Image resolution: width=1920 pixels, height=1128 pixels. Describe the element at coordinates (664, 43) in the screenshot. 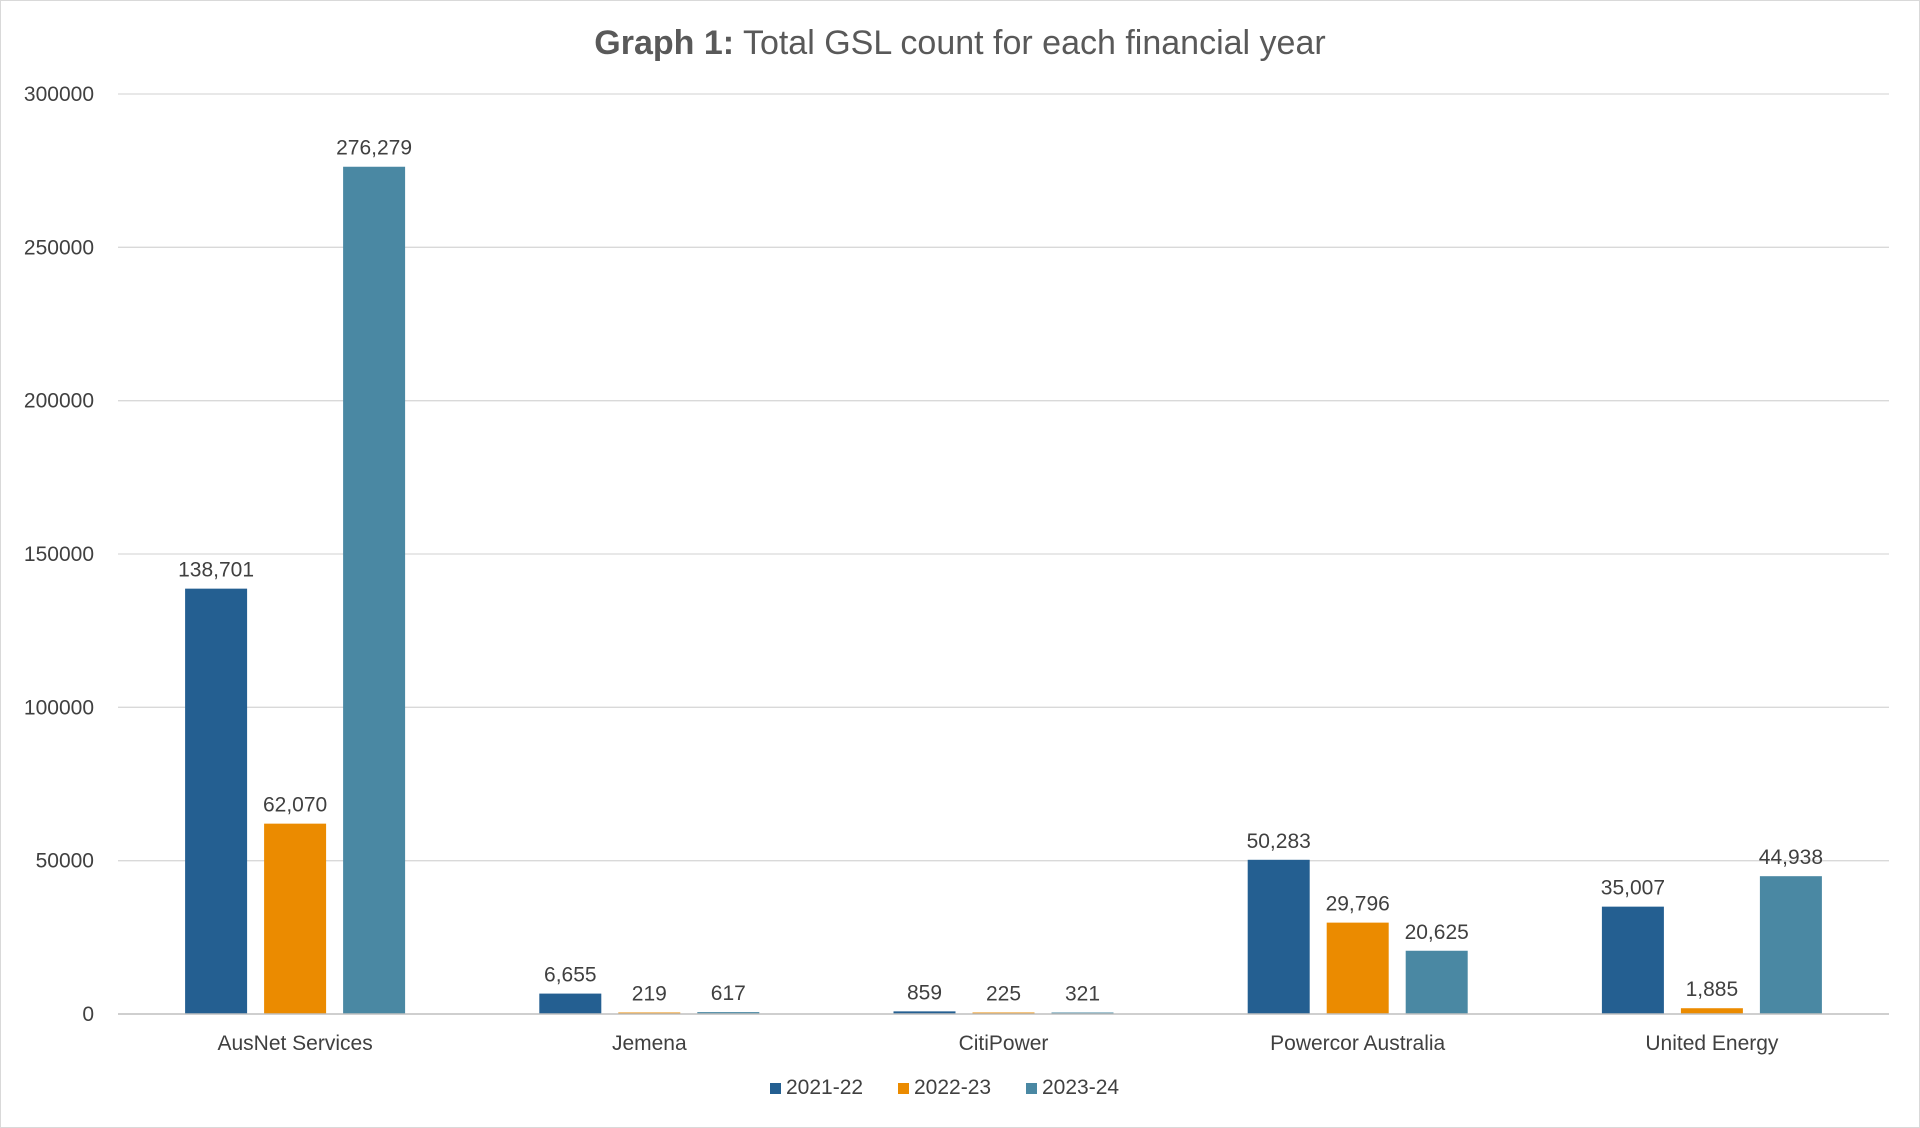

I see `chart-title-bold: Graph 1:` at that location.